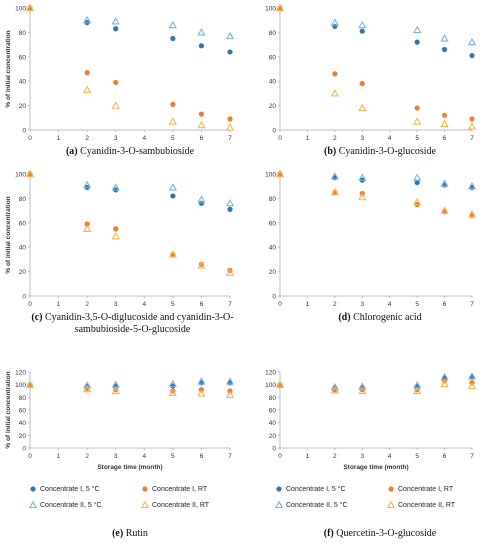 This screenshot has height=555, width=482. What do you see at coordinates (115, 235) in the screenshot?
I see `data-point-c-s4-p3` at bounding box center [115, 235].